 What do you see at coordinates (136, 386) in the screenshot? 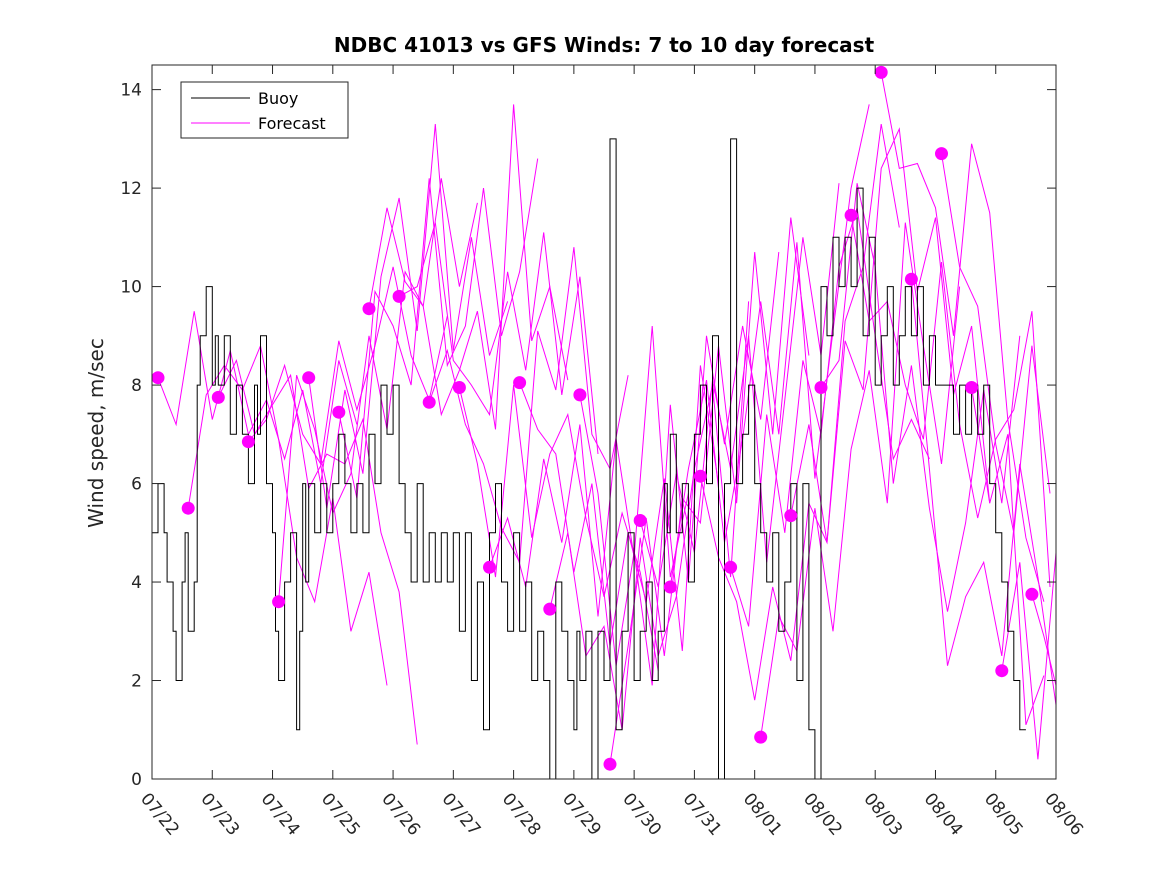
I see `y-tick-label: 8` at bounding box center [136, 386].